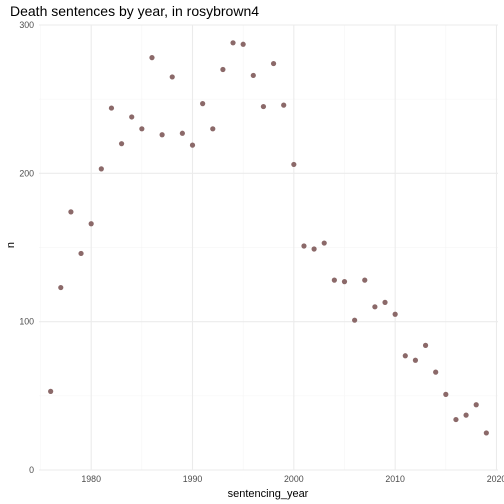 The height and width of the screenshot is (504, 504). I want to click on x-tick-label: 1990, so click(193, 479).